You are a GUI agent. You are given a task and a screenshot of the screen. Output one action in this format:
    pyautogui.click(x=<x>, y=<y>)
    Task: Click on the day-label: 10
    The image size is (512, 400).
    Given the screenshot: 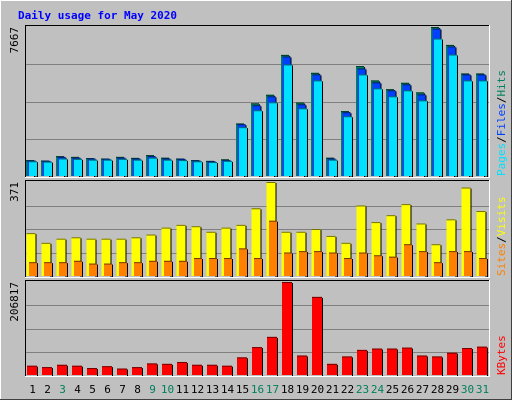 What is the action you would take?
    pyautogui.click(x=167, y=389)
    